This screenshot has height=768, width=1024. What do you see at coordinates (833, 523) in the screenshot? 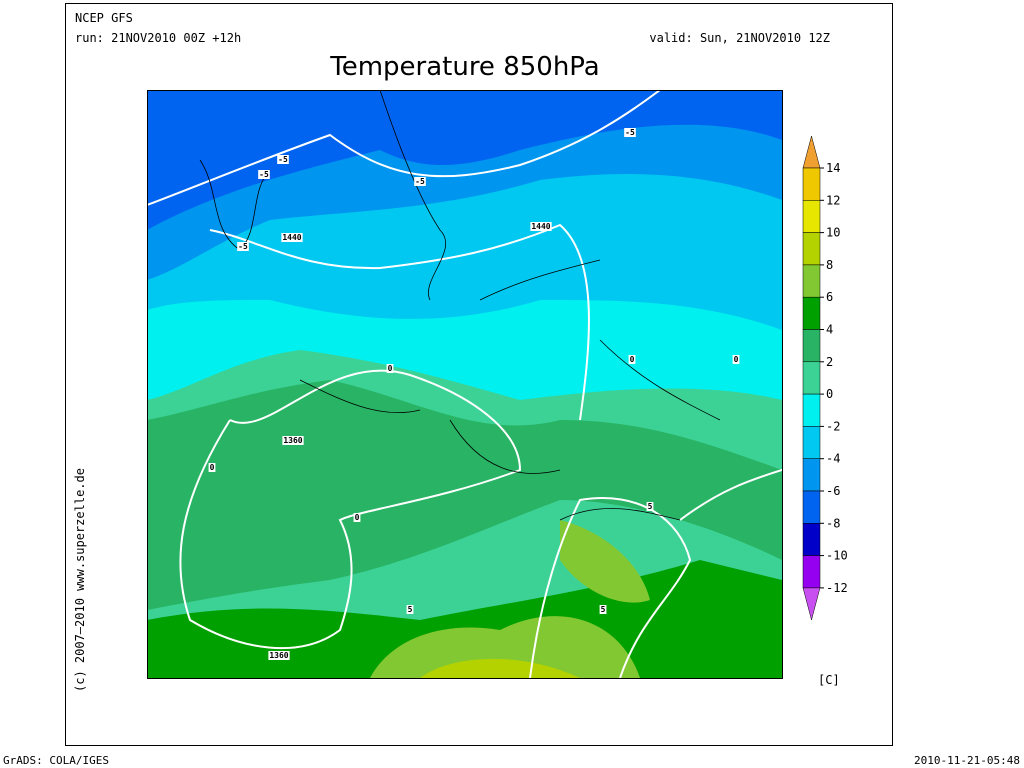
I see `colorbar-label: -8` at bounding box center [833, 523].